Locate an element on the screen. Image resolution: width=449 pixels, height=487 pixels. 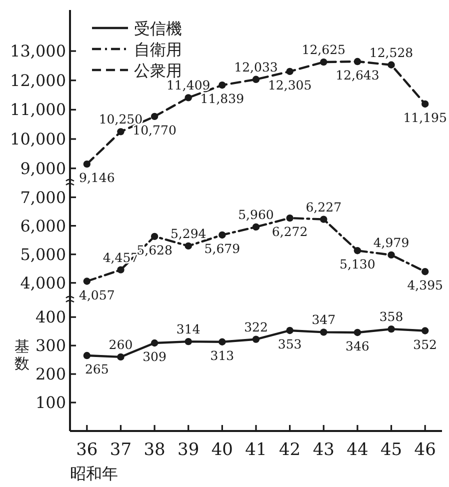
y-tick-label: 13,000 is located at coordinates (38, 51).